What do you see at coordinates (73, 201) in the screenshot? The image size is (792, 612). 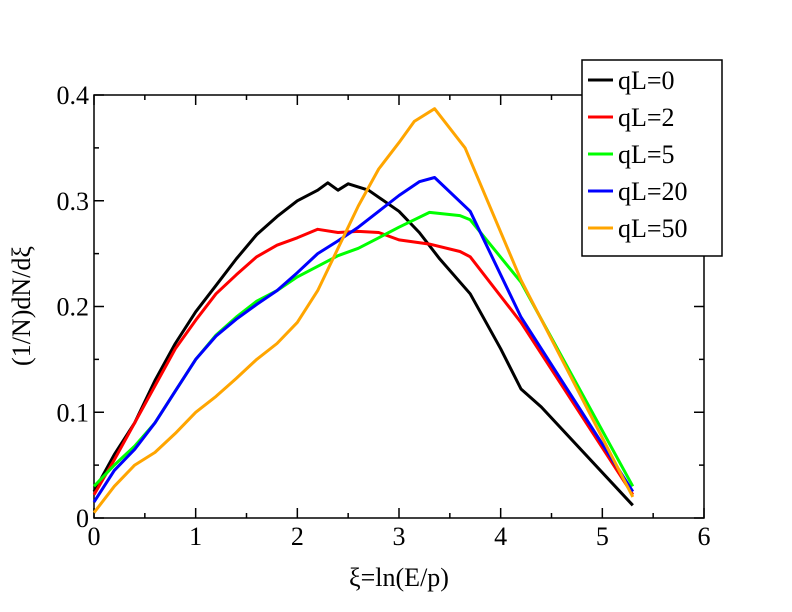 I see `y-tick-label: 0.3` at bounding box center [73, 201].